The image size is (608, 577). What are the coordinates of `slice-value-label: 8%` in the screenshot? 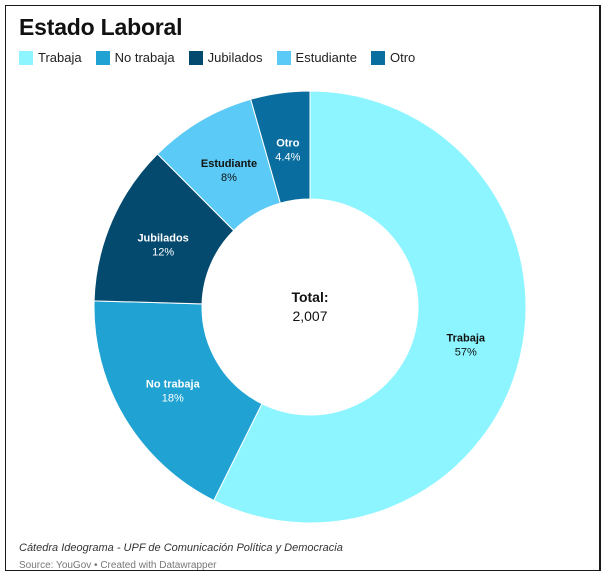 It's located at (229, 178).